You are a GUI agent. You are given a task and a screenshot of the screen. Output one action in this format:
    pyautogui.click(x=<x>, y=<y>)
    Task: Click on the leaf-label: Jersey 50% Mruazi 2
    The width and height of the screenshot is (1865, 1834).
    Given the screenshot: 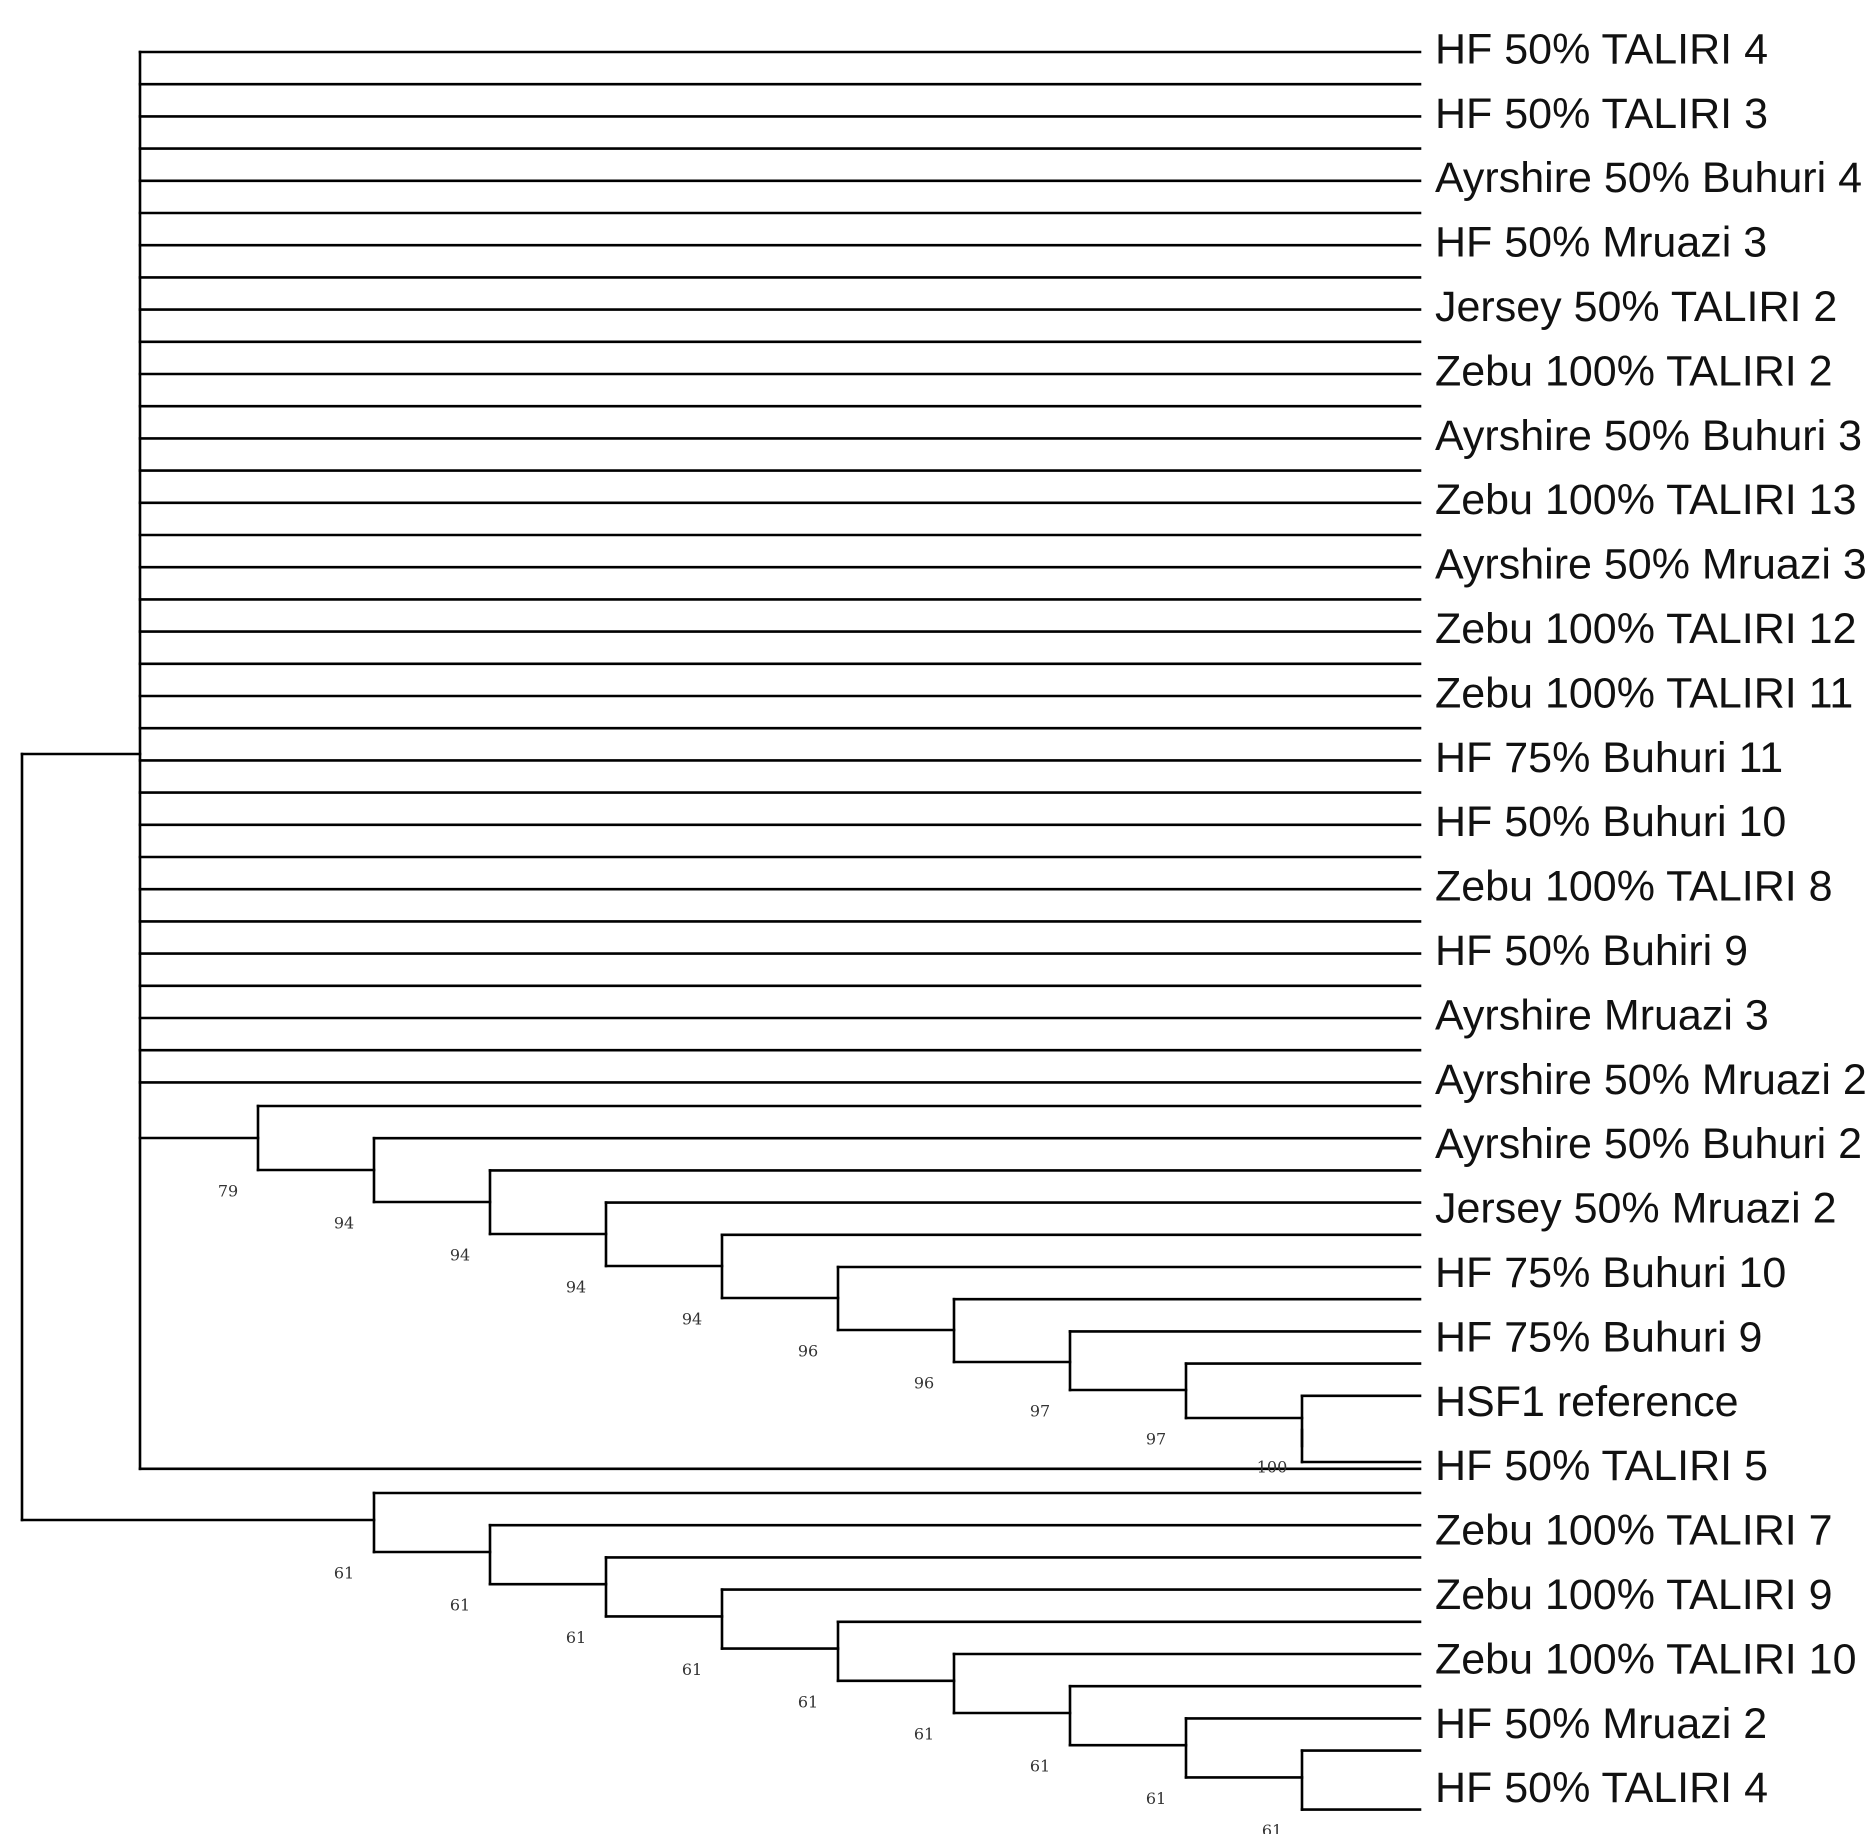 What is the action you would take?
    pyautogui.click(x=1636, y=1209)
    